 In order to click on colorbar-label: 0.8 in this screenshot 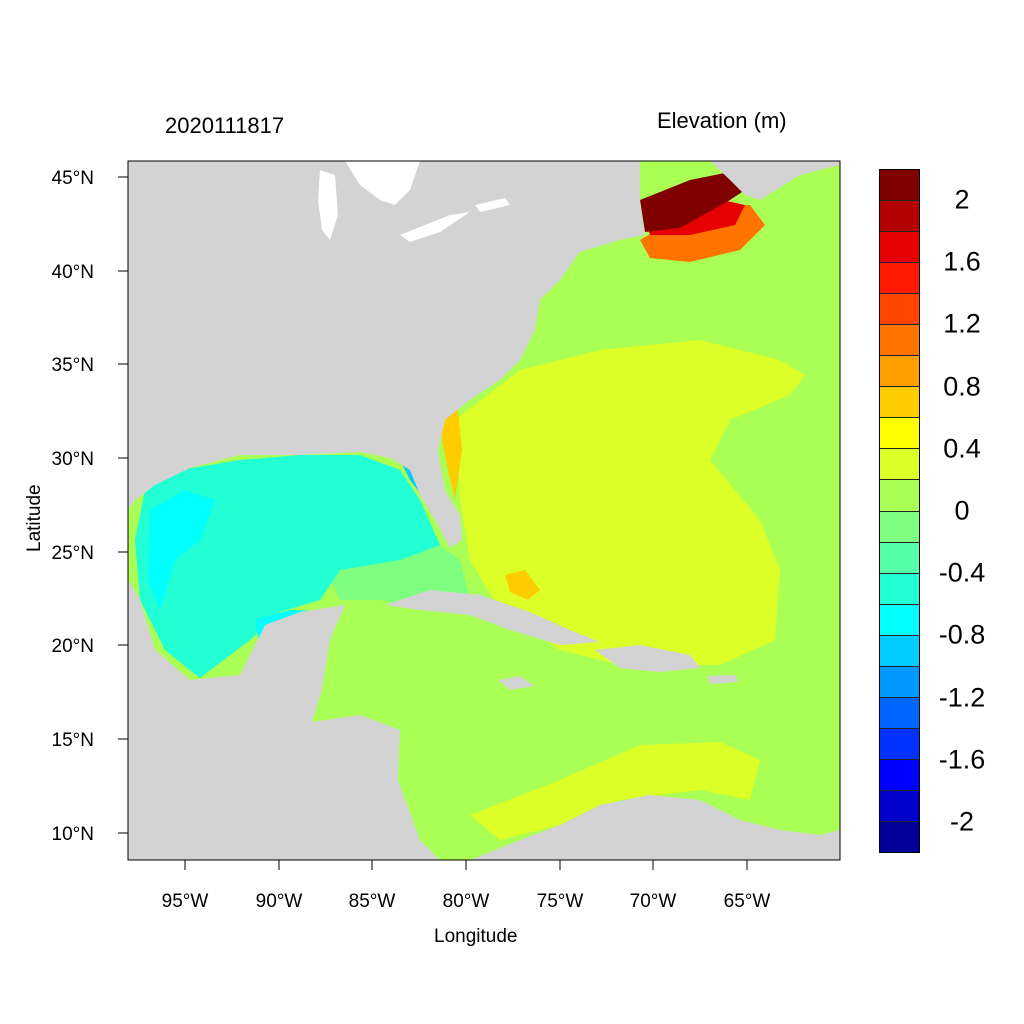, I will do `click(962, 386)`.